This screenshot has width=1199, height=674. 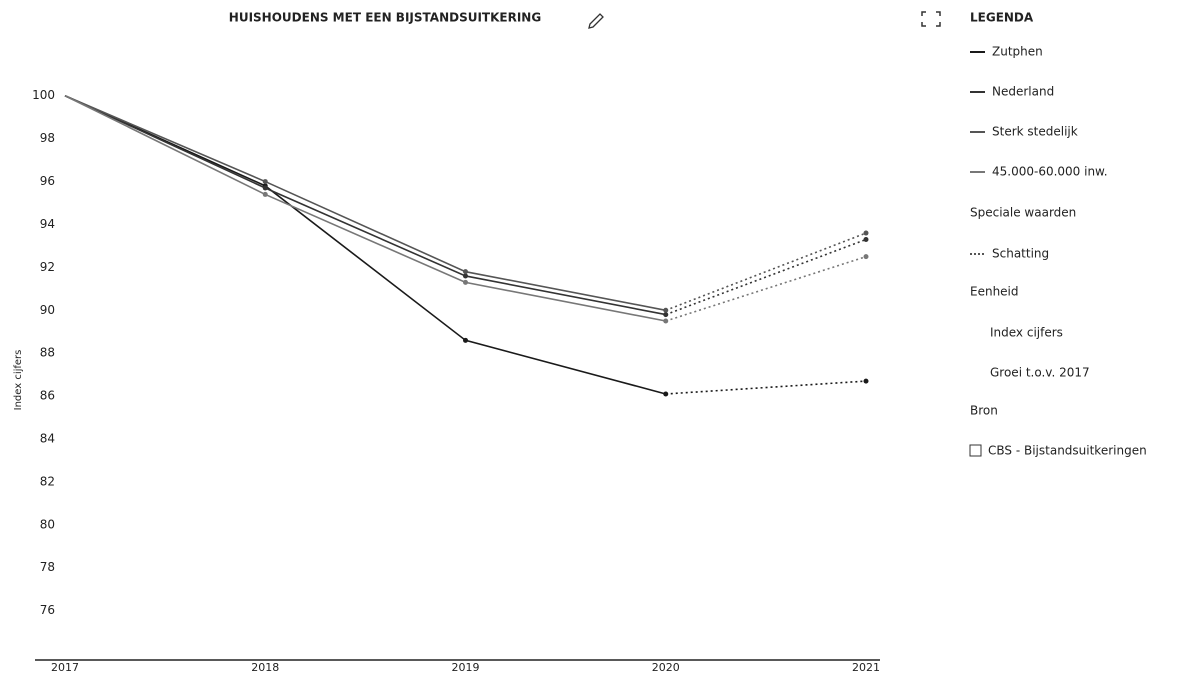 What do you see at coordinates (47, 224) in the screenshot?
I see `y-tick-label: 94` at bounding box center [47, 224].